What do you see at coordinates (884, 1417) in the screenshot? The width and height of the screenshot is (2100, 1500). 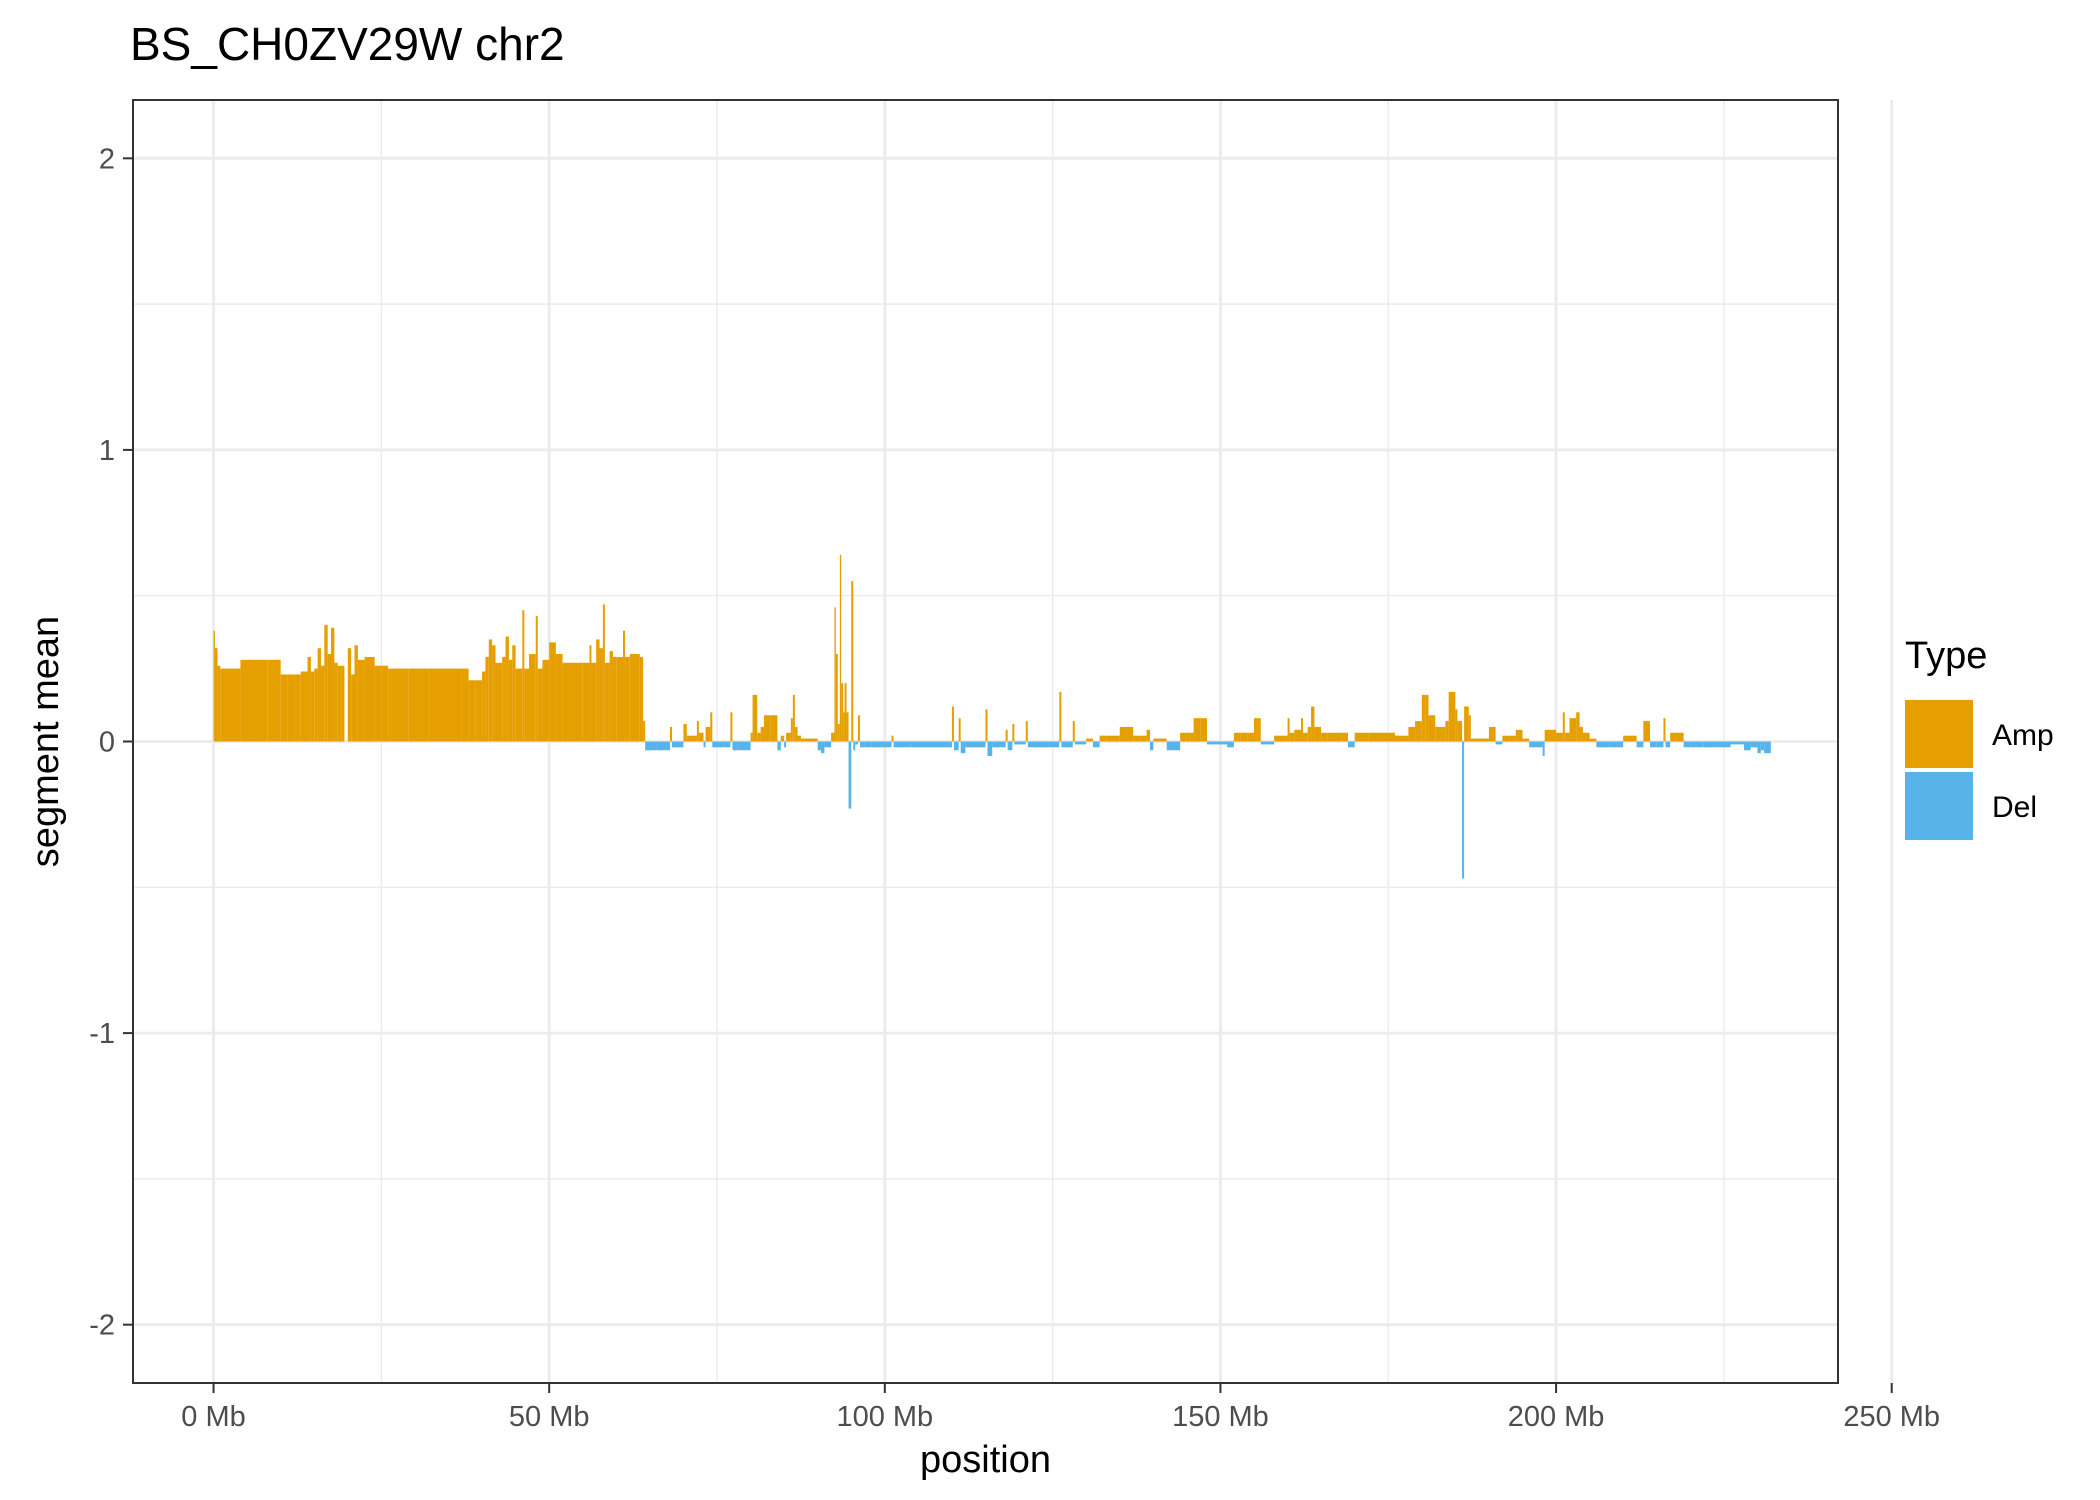 I see `x-tick-label: 100 Mb` at bounding box center [884, 1417].